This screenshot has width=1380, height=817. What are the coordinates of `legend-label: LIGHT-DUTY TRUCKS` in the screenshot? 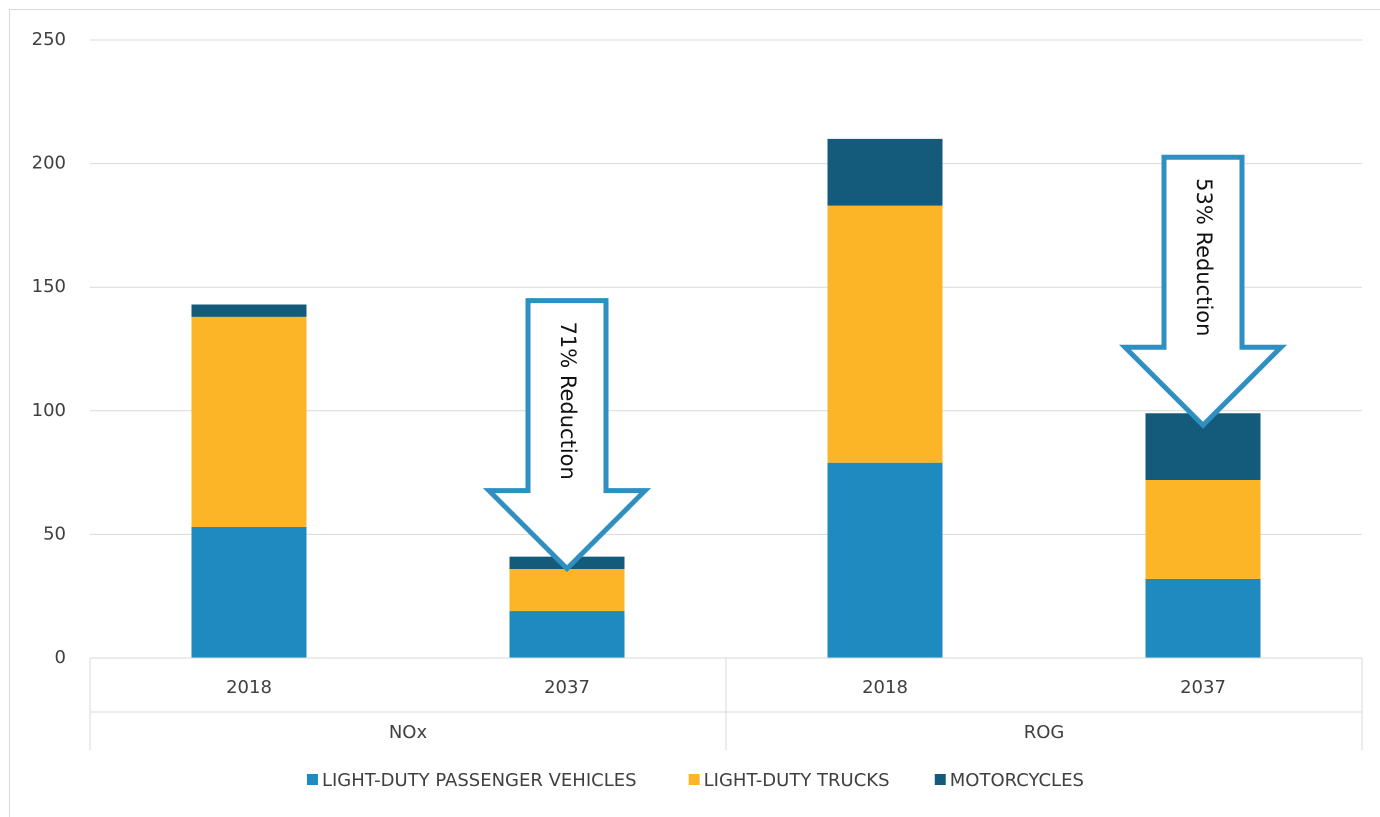 It's located at (797, 780).